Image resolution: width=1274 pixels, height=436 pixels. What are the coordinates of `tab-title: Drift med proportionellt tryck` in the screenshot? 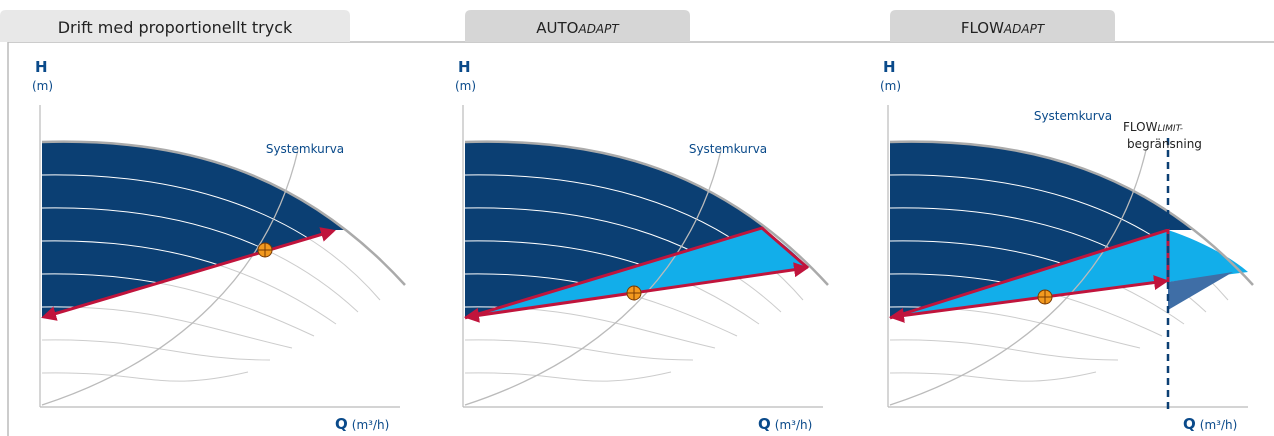 It's located at (175, 27).